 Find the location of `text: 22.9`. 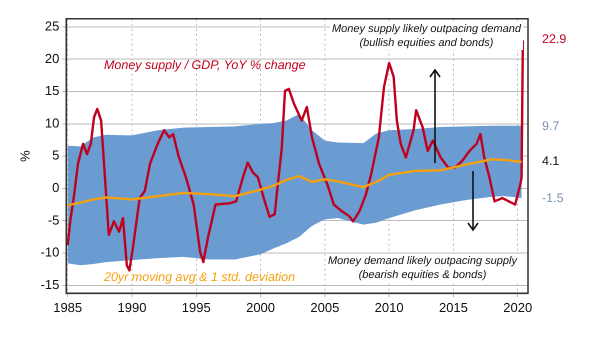

text: 22.9 is located at coordinates (554, 39).